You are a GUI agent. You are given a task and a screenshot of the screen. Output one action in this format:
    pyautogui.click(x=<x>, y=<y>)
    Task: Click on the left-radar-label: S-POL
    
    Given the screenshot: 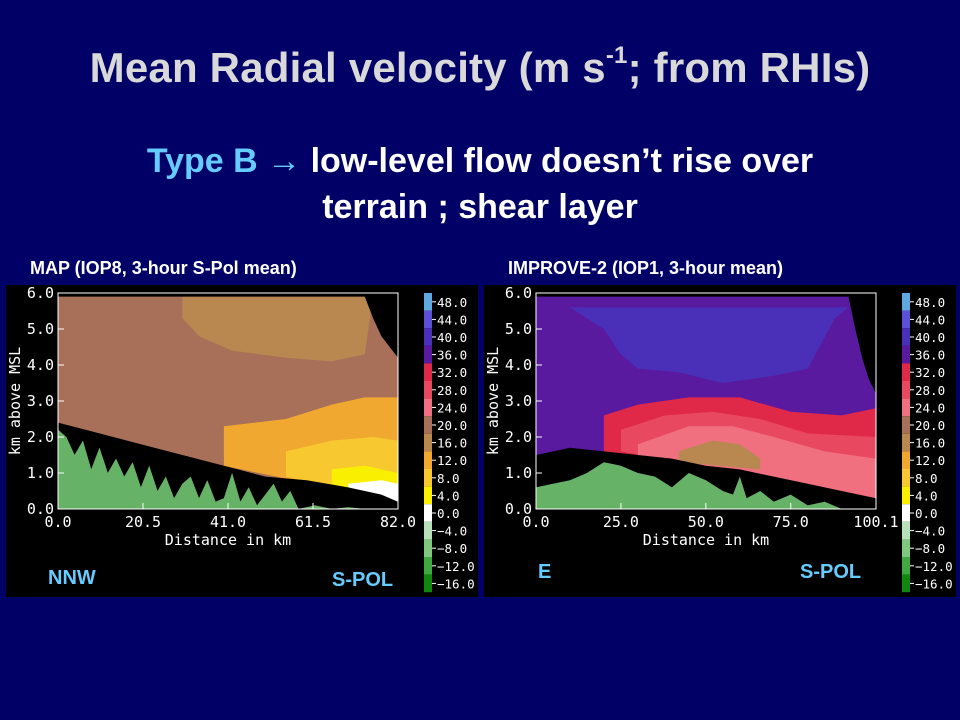 What is the action you would take?
    pyautogui.click(x=363, y=580)
    